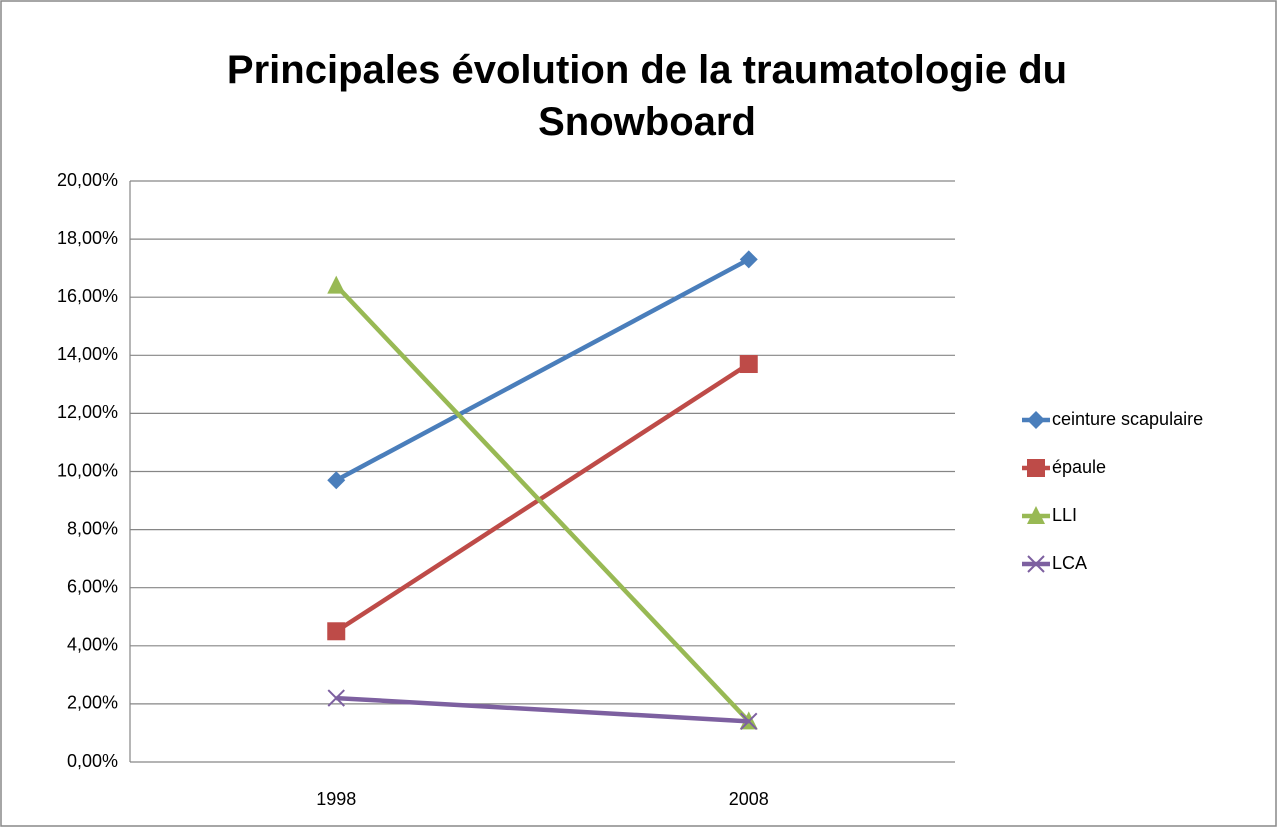 The height and width of the screenshot is (827, 1277). Describe the element at coordinates (87, 238) in the screenshot. I see `y-tick-label: 18,00%` at that location.